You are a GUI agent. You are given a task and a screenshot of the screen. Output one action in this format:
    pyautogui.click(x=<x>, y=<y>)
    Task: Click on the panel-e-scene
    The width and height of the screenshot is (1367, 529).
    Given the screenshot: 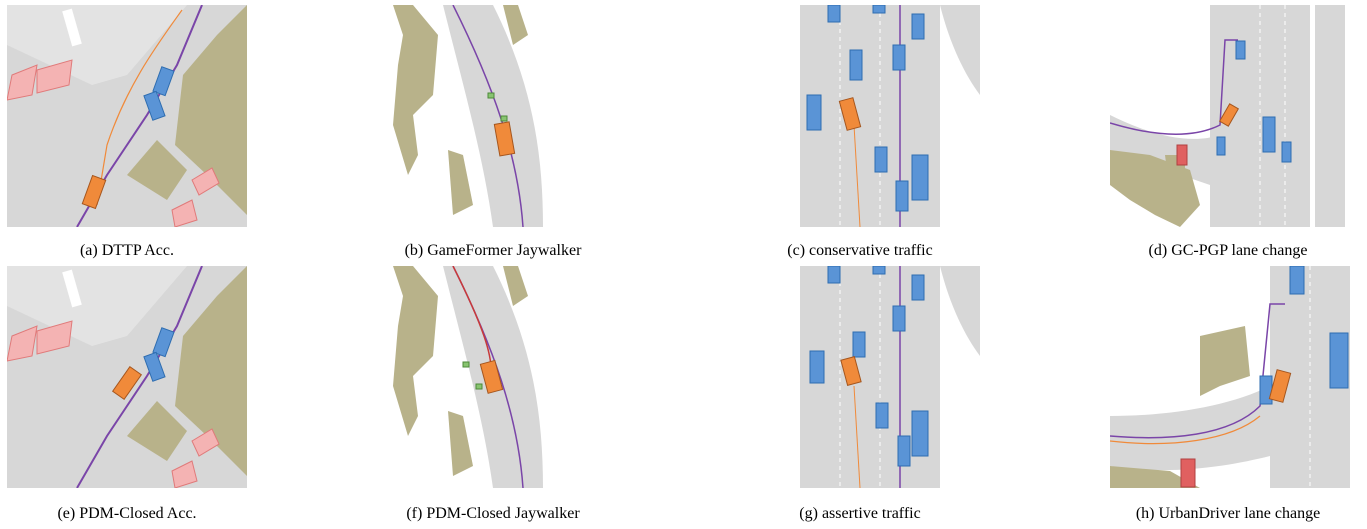 What is the action you would take?
    pyautogui.click(x=127, y=377)
    